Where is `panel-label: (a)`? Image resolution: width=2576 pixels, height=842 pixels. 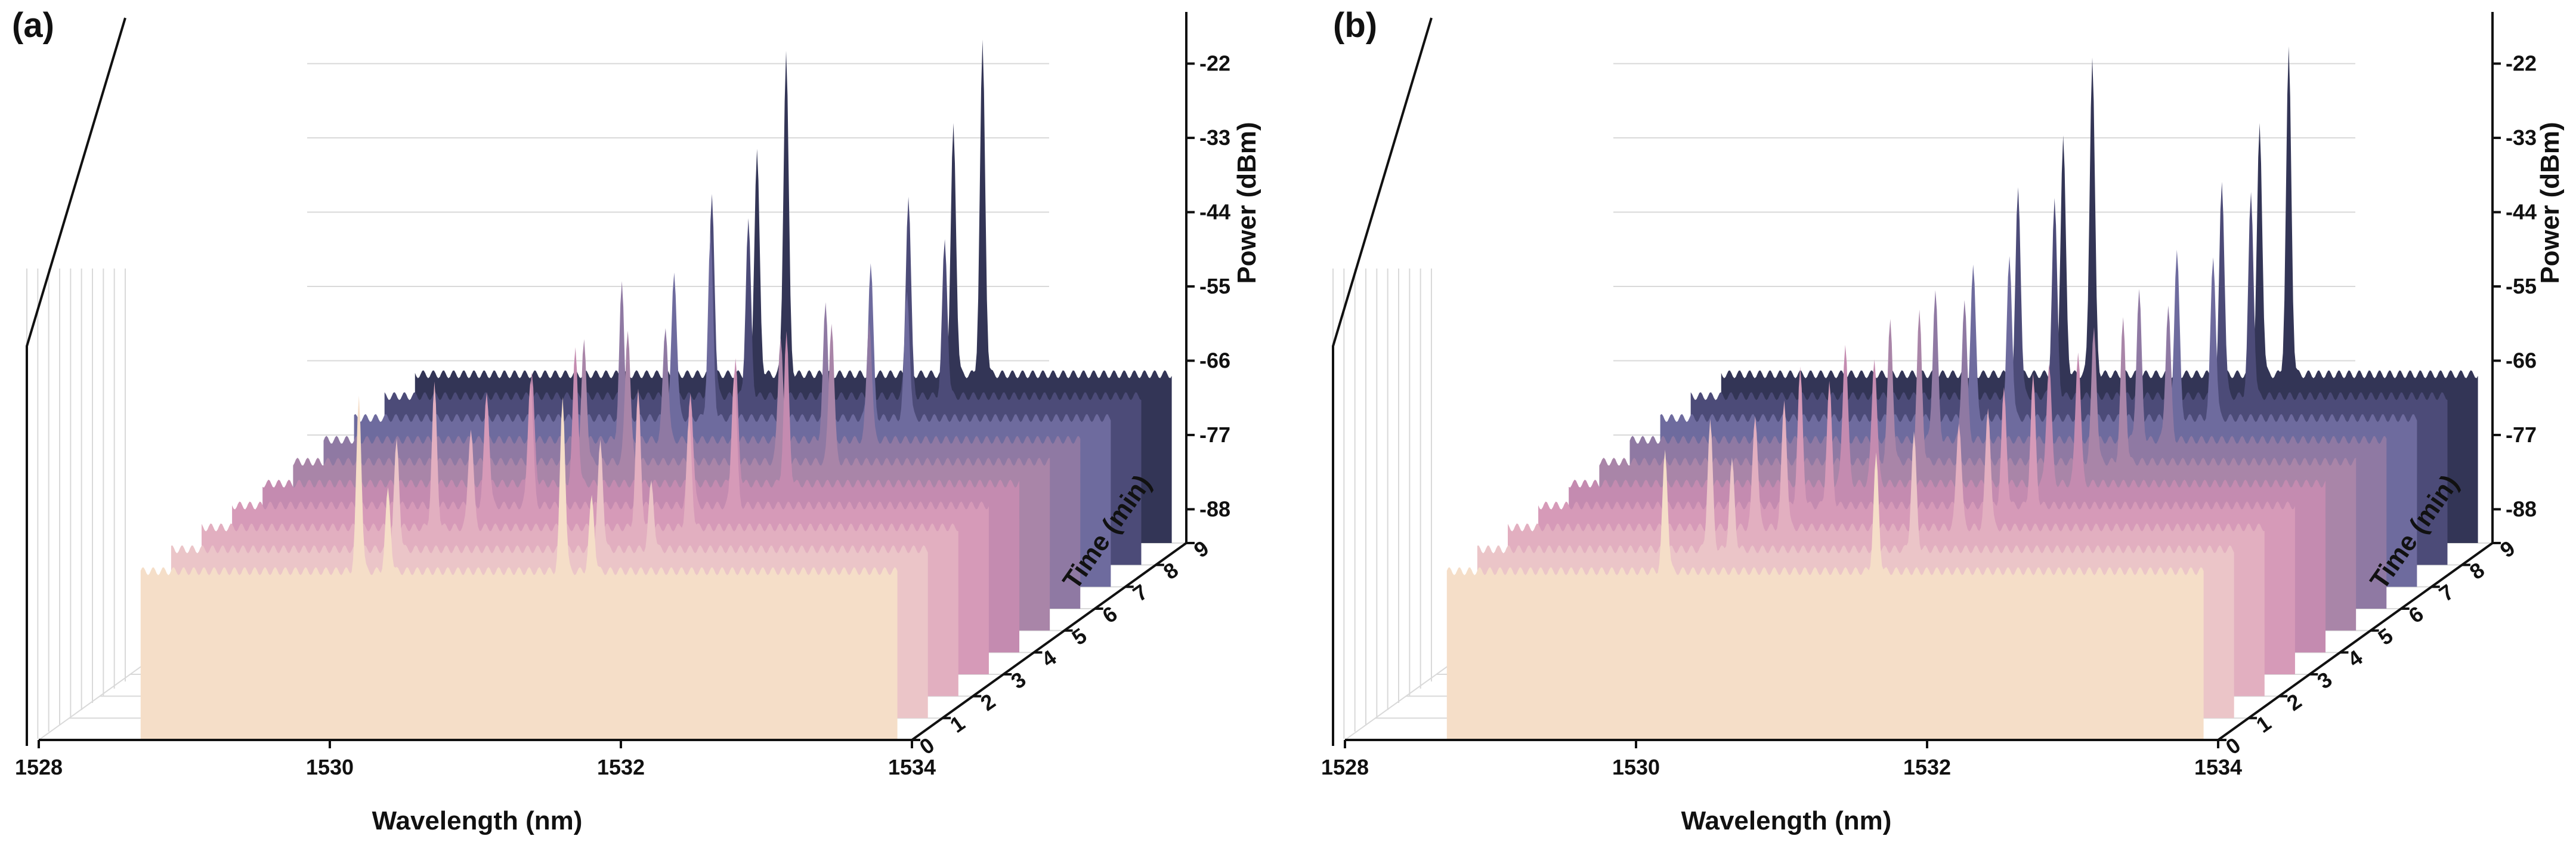
panel-label: (a) is located at coordinates (33, 25).